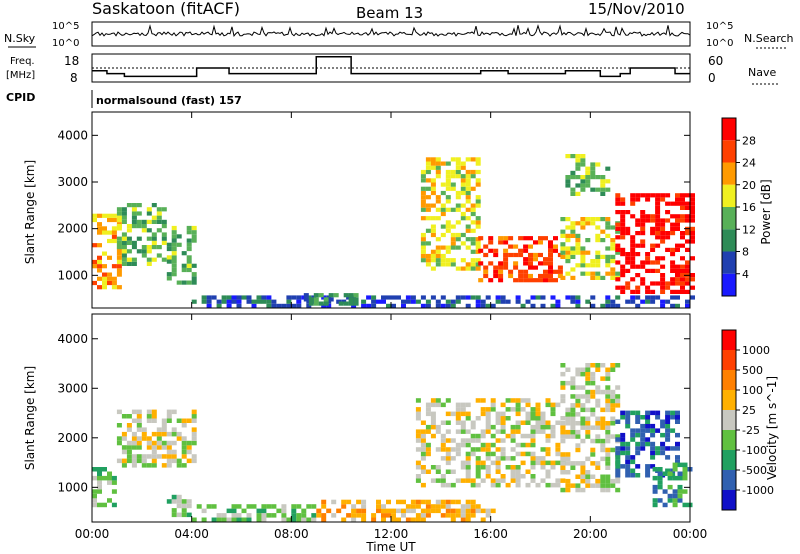  I want to click on time-tick-label: 04:00, so click(191, 534).